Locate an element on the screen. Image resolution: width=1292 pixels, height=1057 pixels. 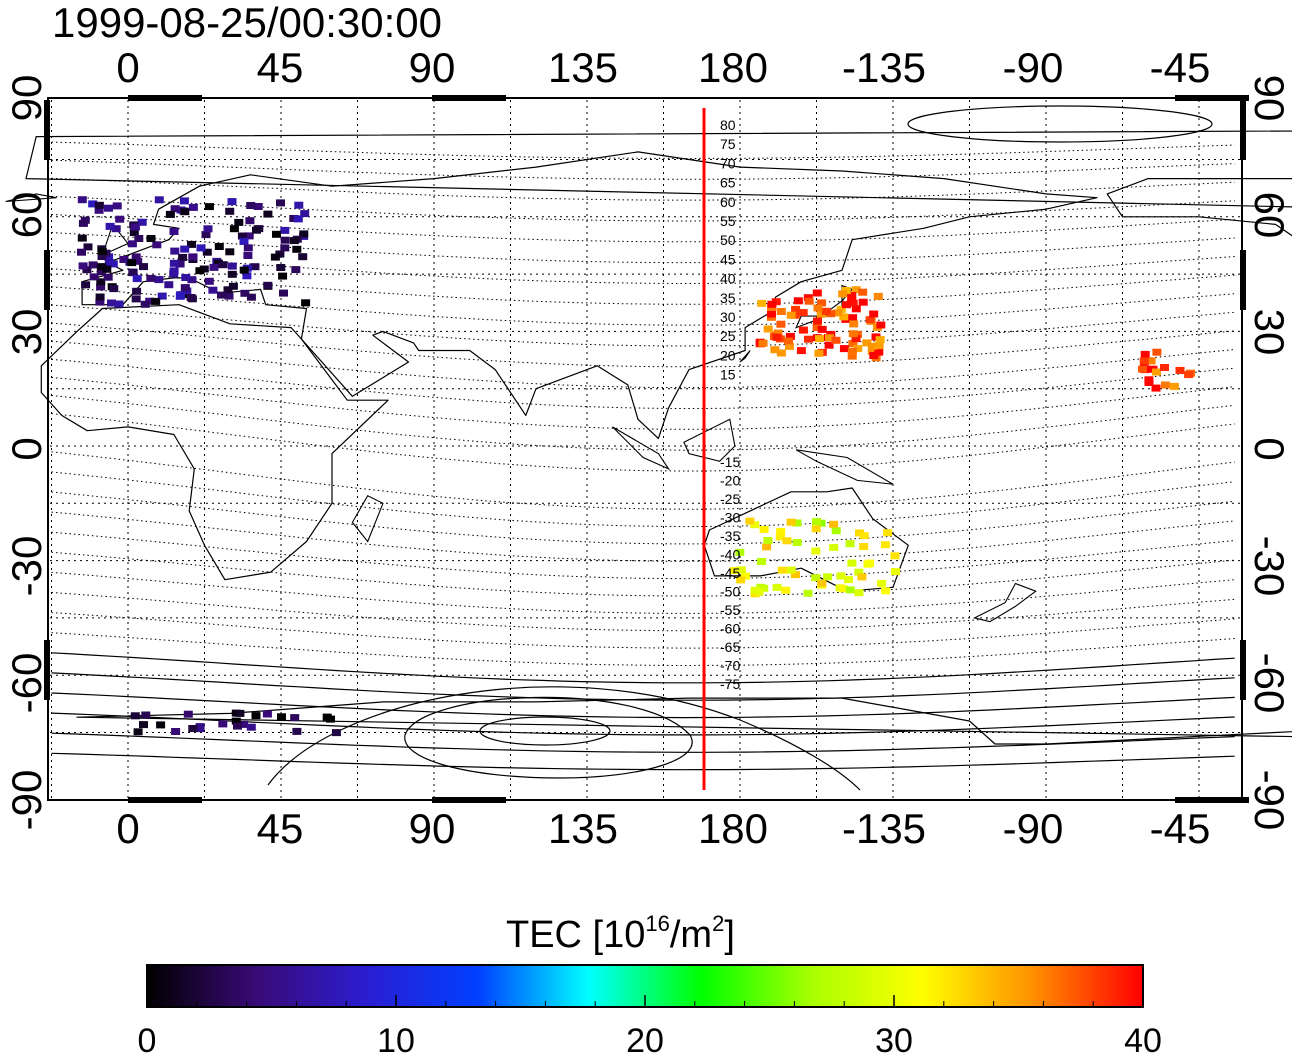
top-lon-tick-label: 90 is located at coordinates (432, 67).